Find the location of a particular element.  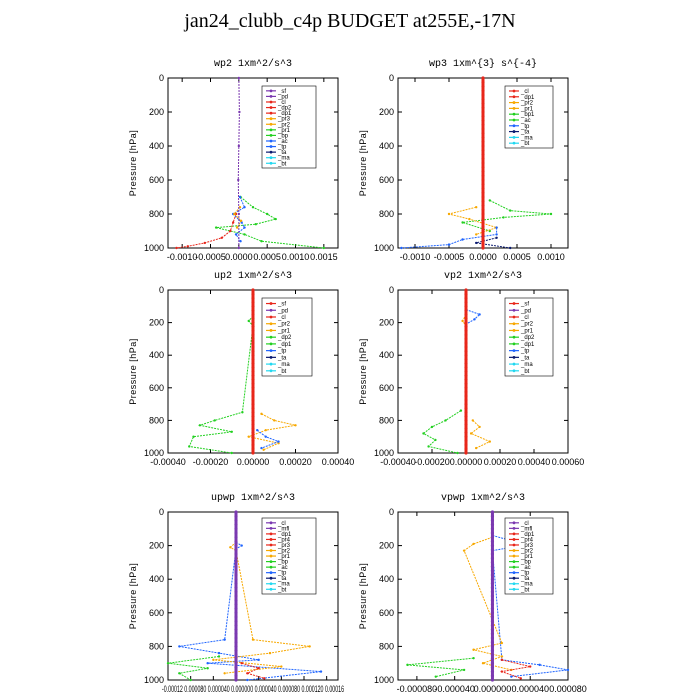

x-tick-label: -0.00040 is located at coordinates (398, 462).